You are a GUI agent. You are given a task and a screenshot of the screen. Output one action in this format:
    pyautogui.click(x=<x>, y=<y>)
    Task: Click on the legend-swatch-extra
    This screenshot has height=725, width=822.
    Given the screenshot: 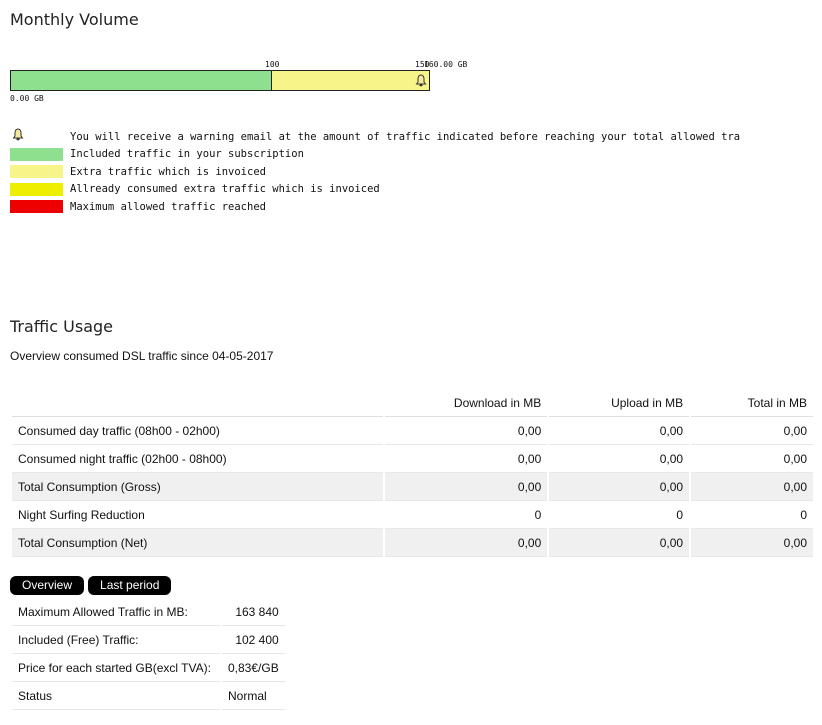 What is the action you would take?
    pyautogui.click(x=36, y=172)
    